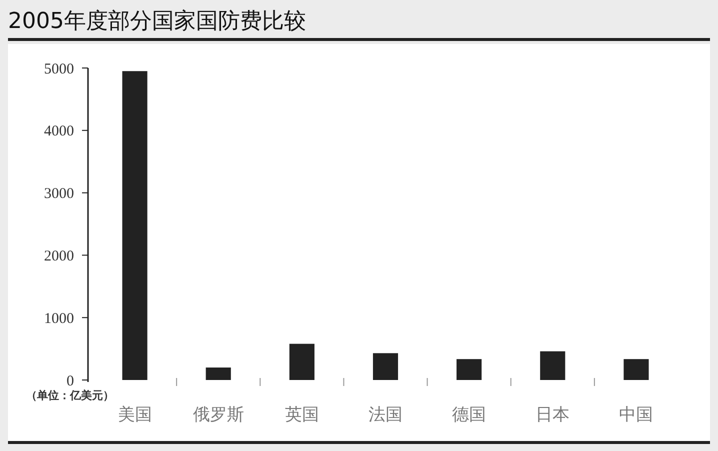 This screenshot has width=718, height=451. I want to click on y-tick-label: 4000, so click(59, 132).